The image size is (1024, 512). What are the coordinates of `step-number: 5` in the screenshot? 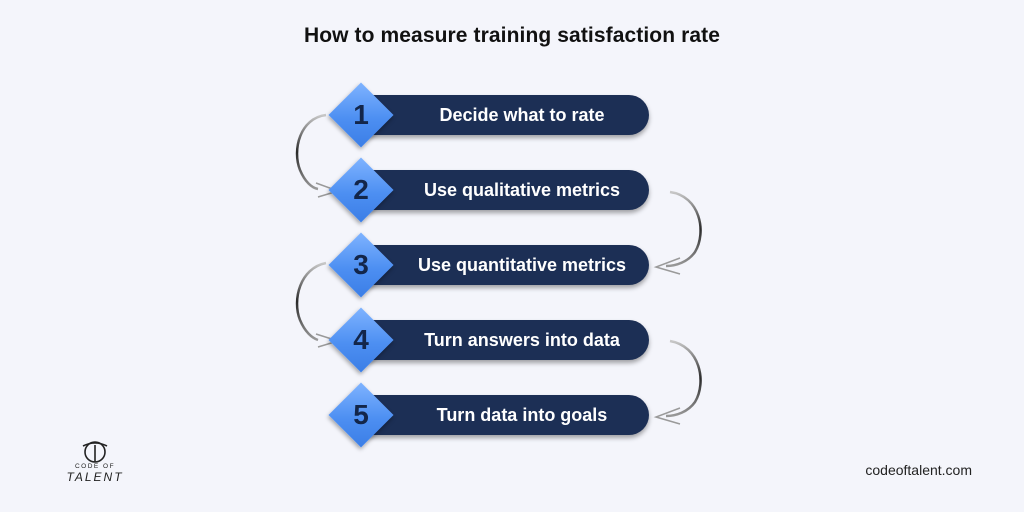 It's located at (361, 414).